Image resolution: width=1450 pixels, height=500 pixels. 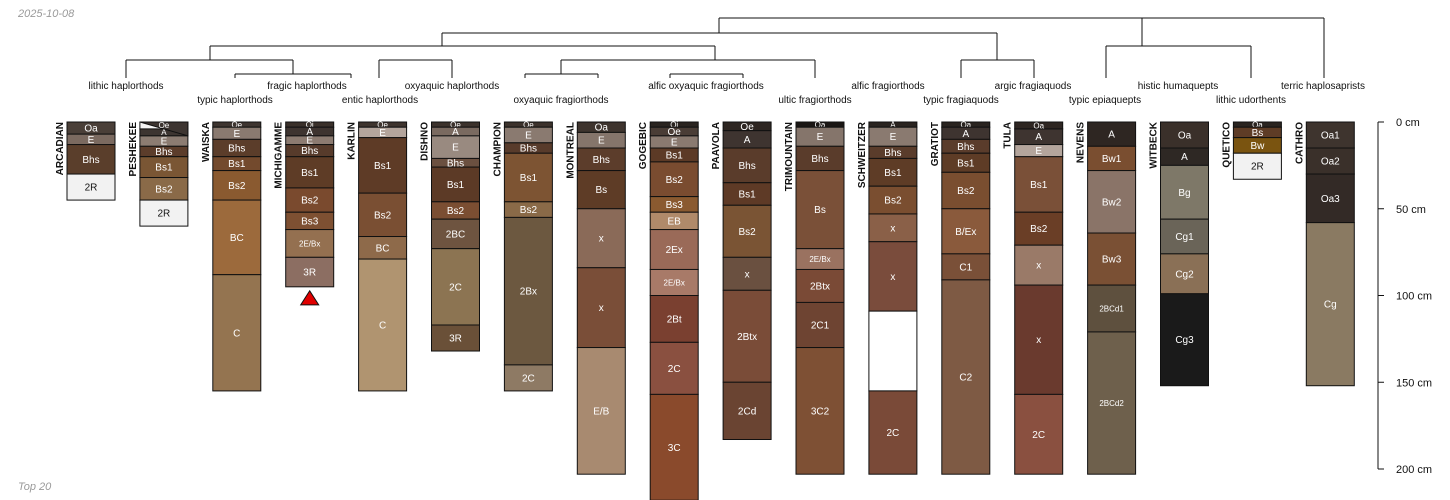 What do you see at coordinates (820, 411) in the screenshot?
I see `horizon-label: 3C2` at bounding box center [820, 411].